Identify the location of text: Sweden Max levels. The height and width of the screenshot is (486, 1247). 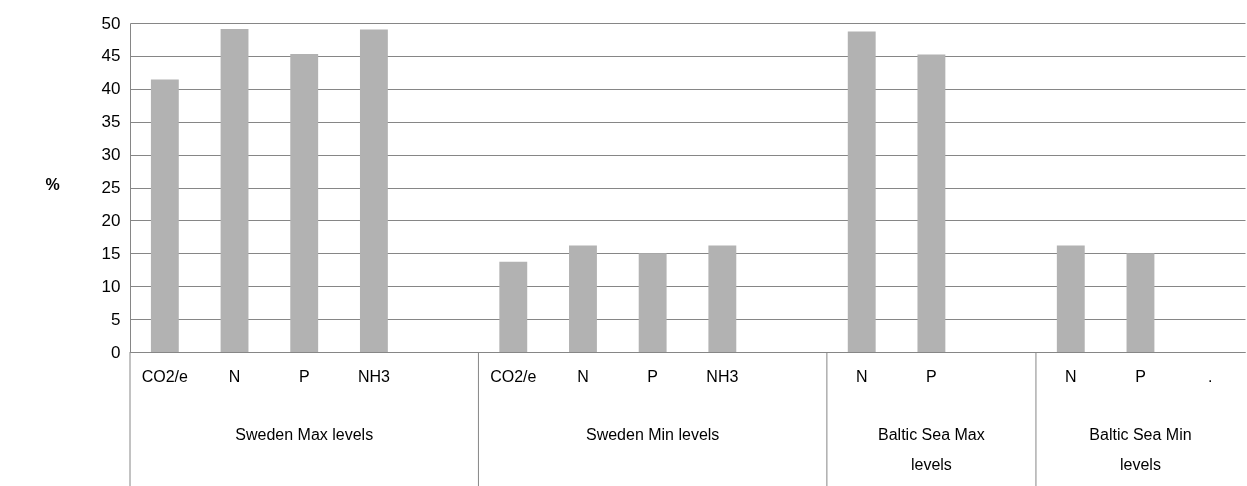
(304, 434).